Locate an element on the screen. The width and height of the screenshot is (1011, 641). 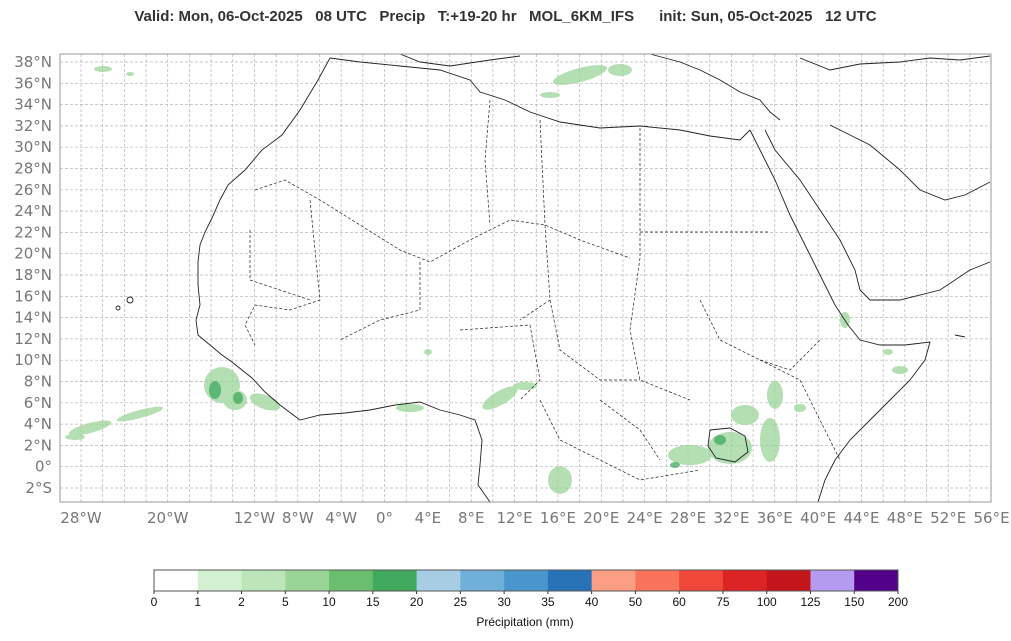
lon-label: 24°E is located at coordinates (645, 518).